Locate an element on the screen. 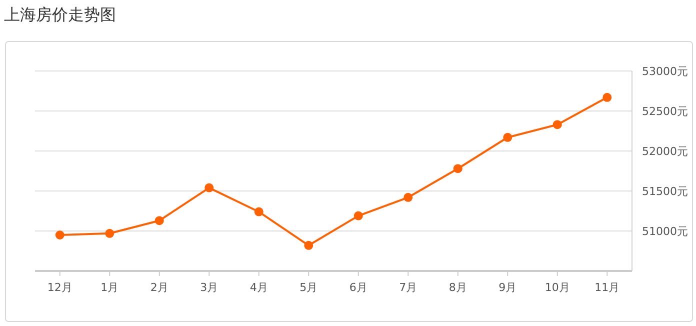  x-tick-label: 2月 is located at coordinates (159, 287).